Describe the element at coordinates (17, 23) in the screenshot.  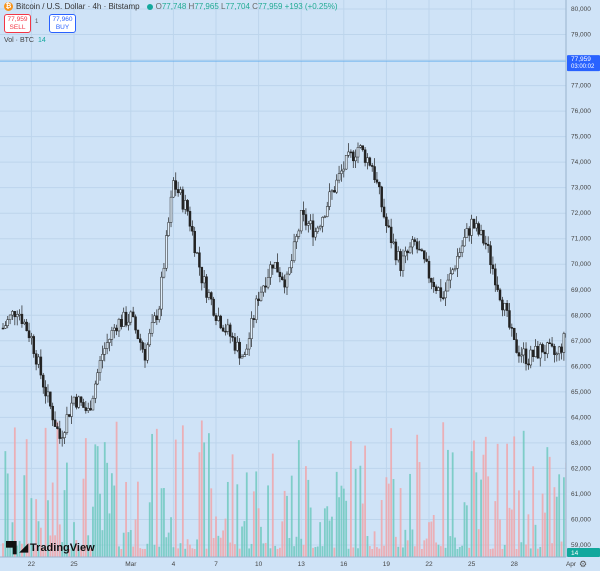
I see `sell-button: 77,959 SELL` at that location.